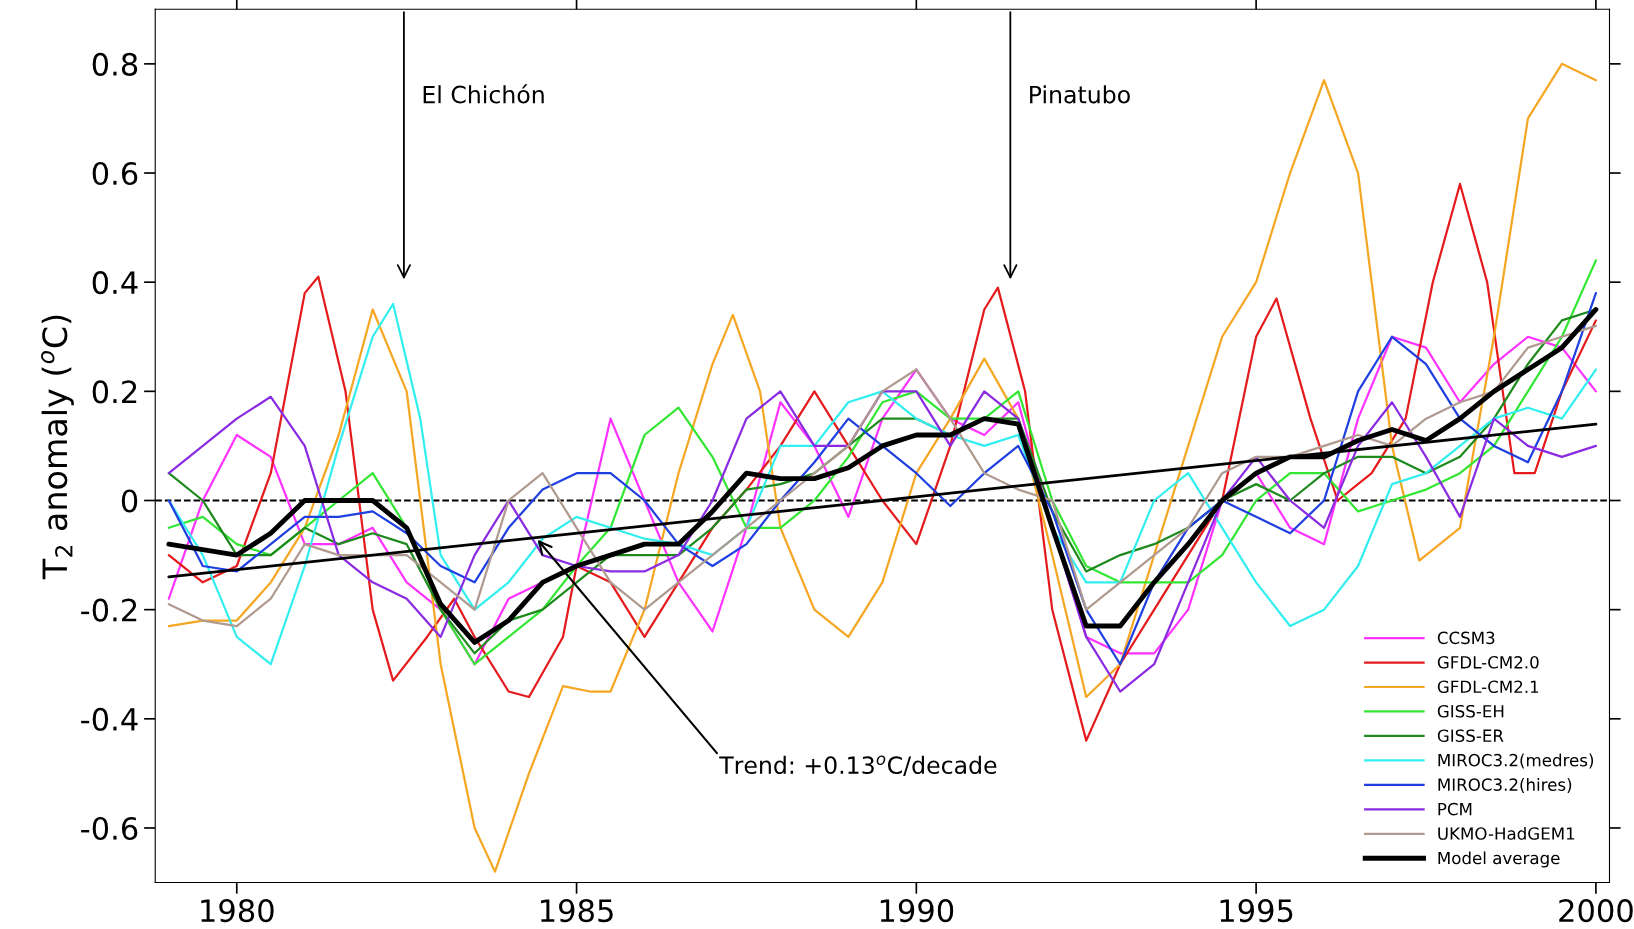  Describe the element at coordinates (1455, 809) in the screenshot. I see `legend-label: PCM` at that location.